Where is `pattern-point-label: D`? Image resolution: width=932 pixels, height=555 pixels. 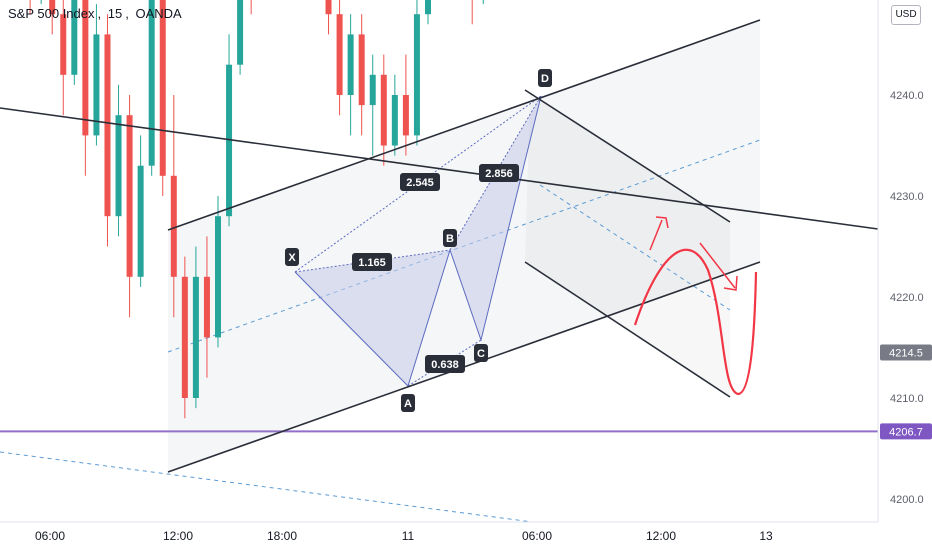
pattern-point-label: D is located at coordinates (545, 79).